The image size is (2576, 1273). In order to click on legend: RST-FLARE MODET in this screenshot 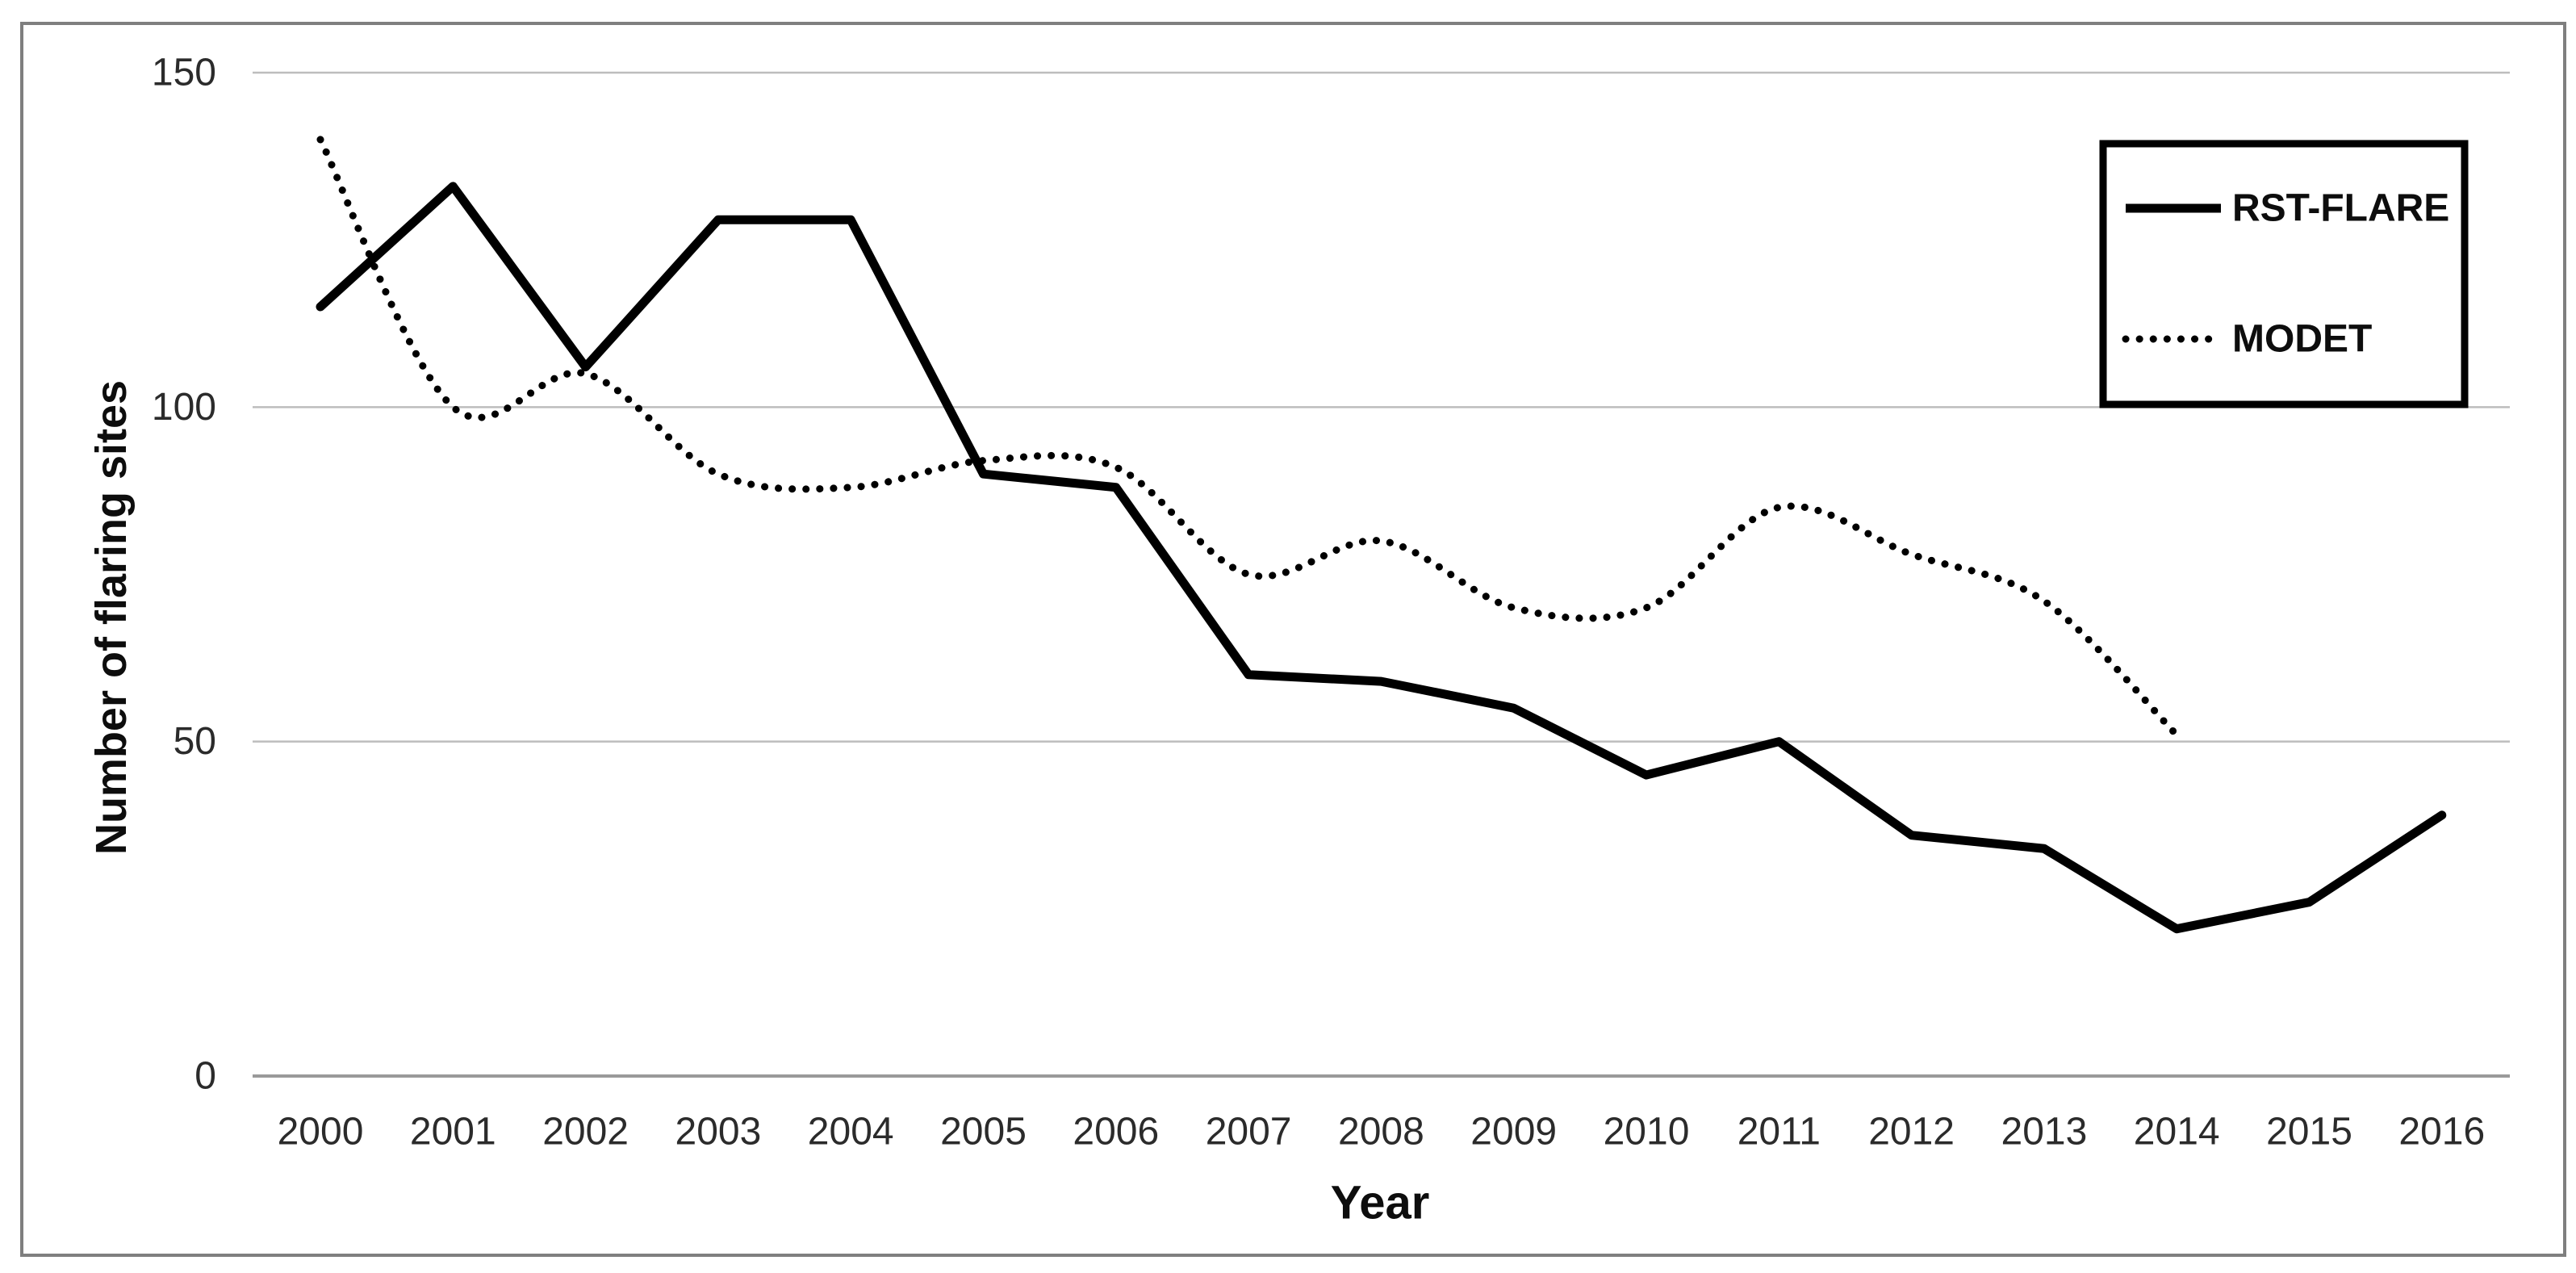, I will do `click(2284, 274)`.